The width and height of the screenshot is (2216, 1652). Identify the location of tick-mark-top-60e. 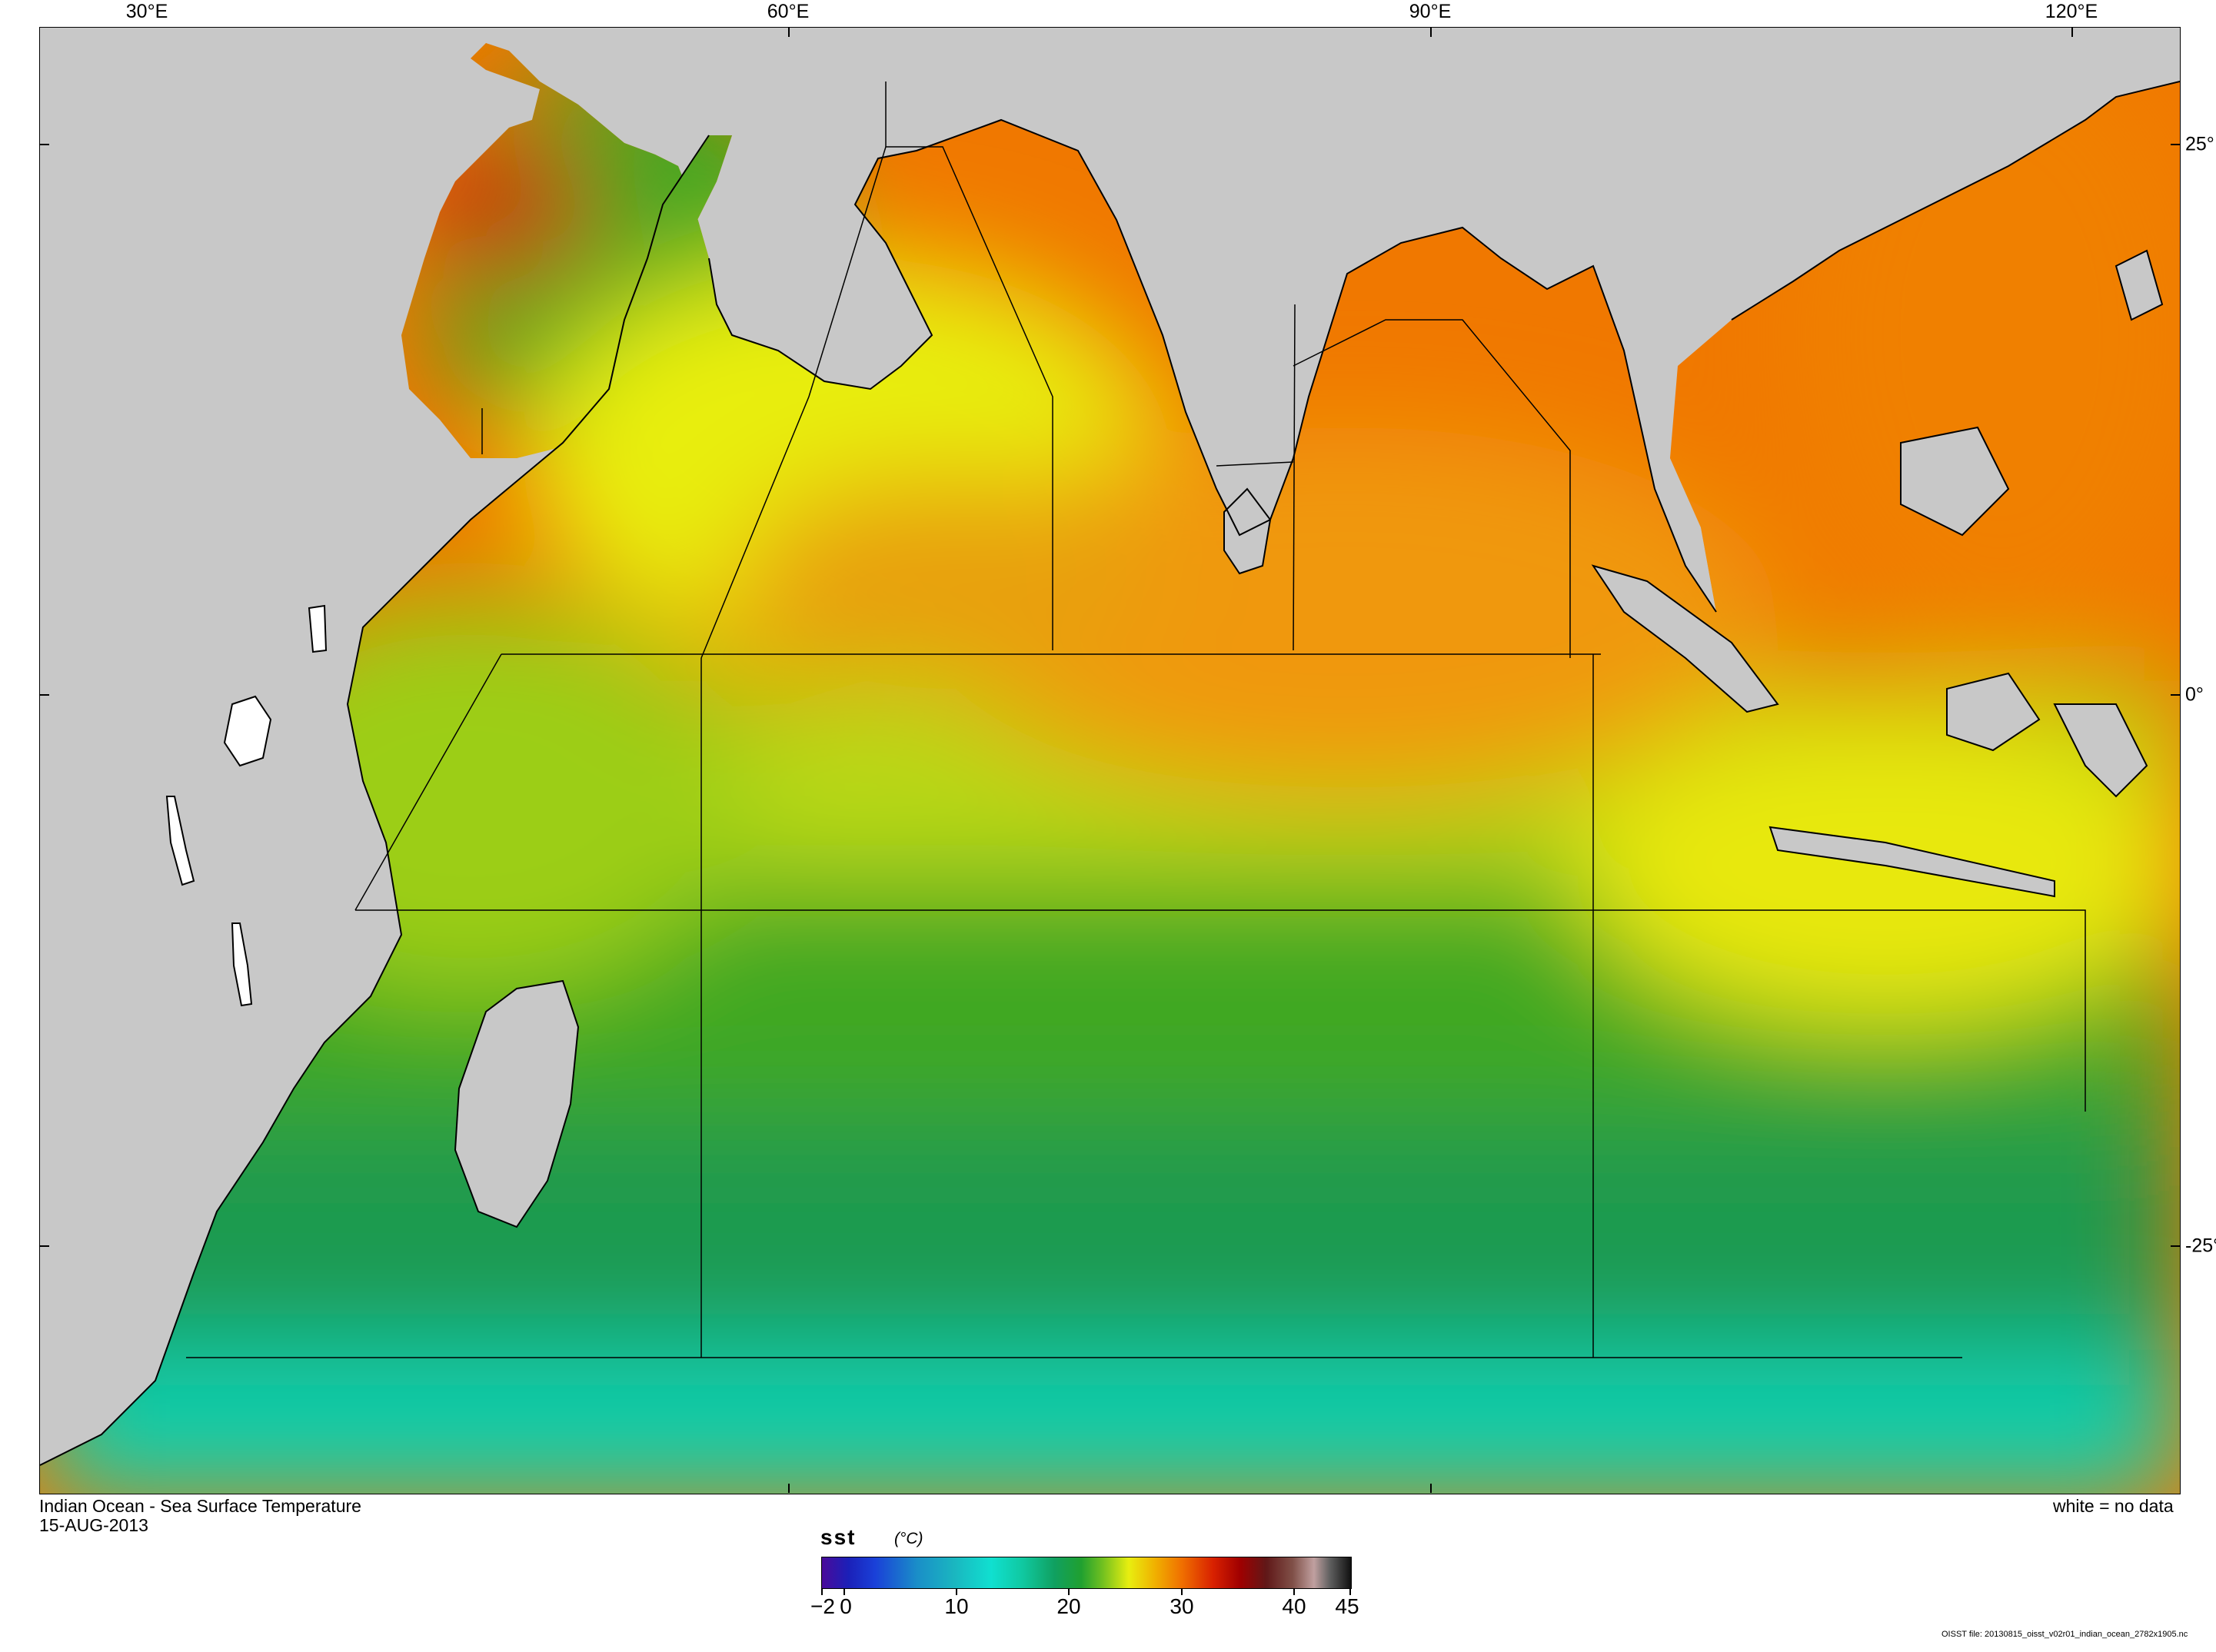
(789, 32).